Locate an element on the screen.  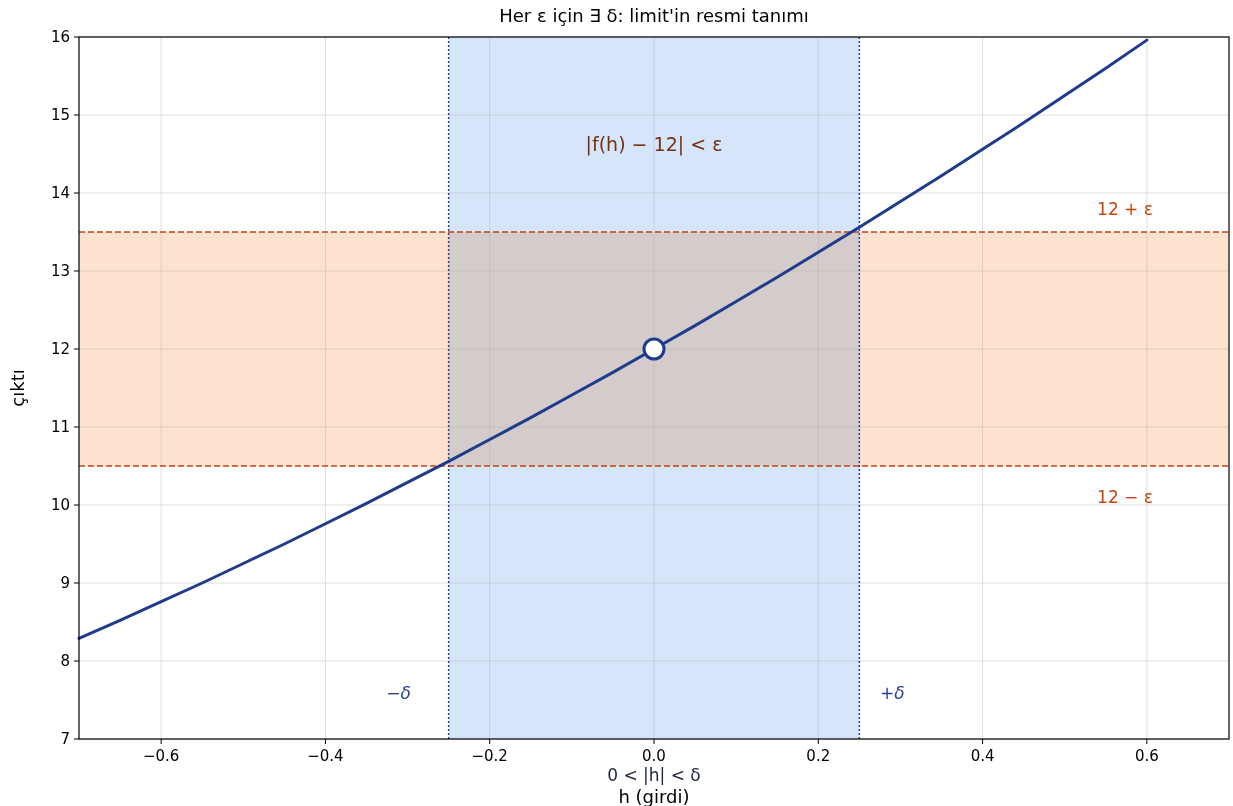
y-axis-title: çıktı is located at coordinates (17, 388).